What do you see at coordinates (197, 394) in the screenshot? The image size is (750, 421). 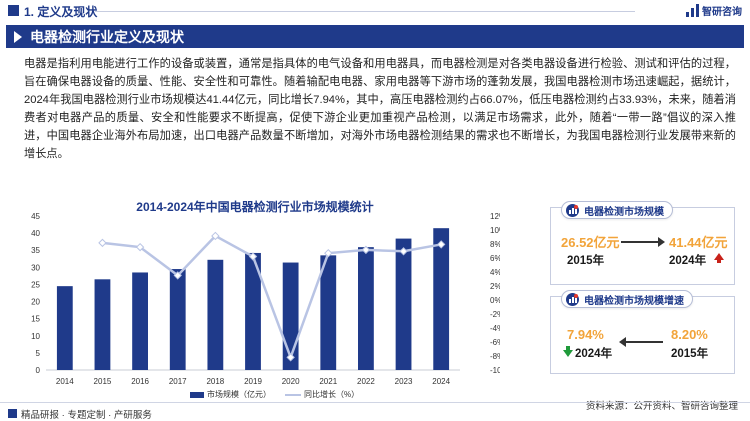 I see `legend-bar-swatch` at bounding box center [197, 394].